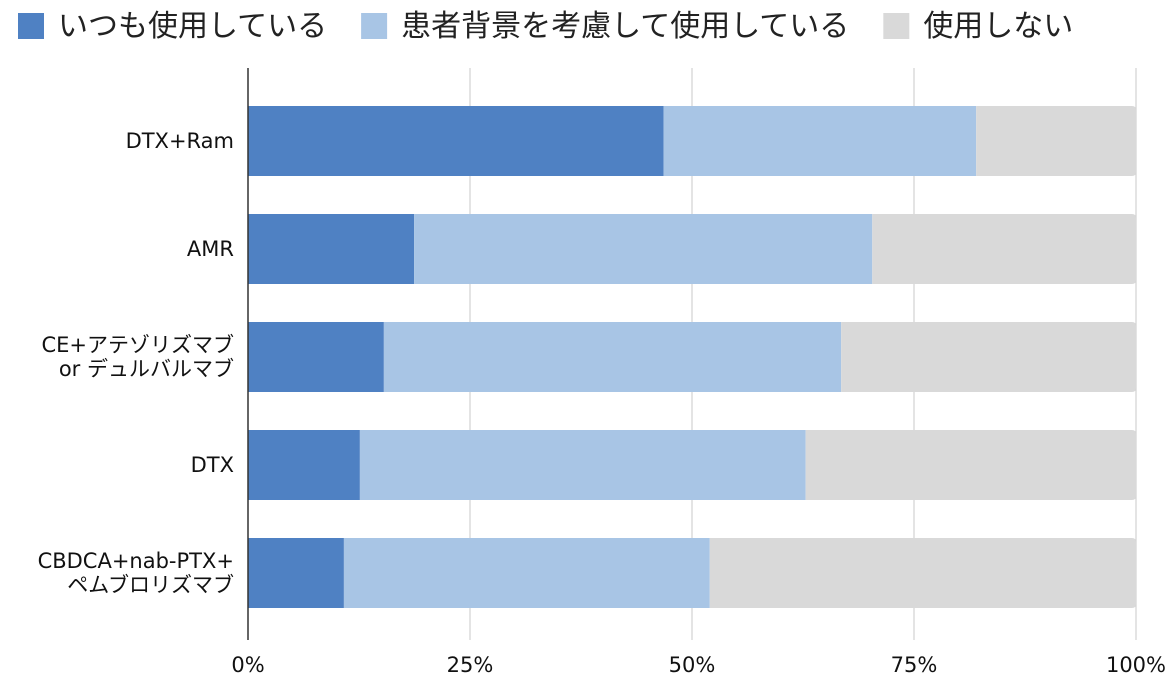 The width and height of the screenshot is (1168, 684). I want to click on category-label-3-line-0: DTX, so click(212, 465).